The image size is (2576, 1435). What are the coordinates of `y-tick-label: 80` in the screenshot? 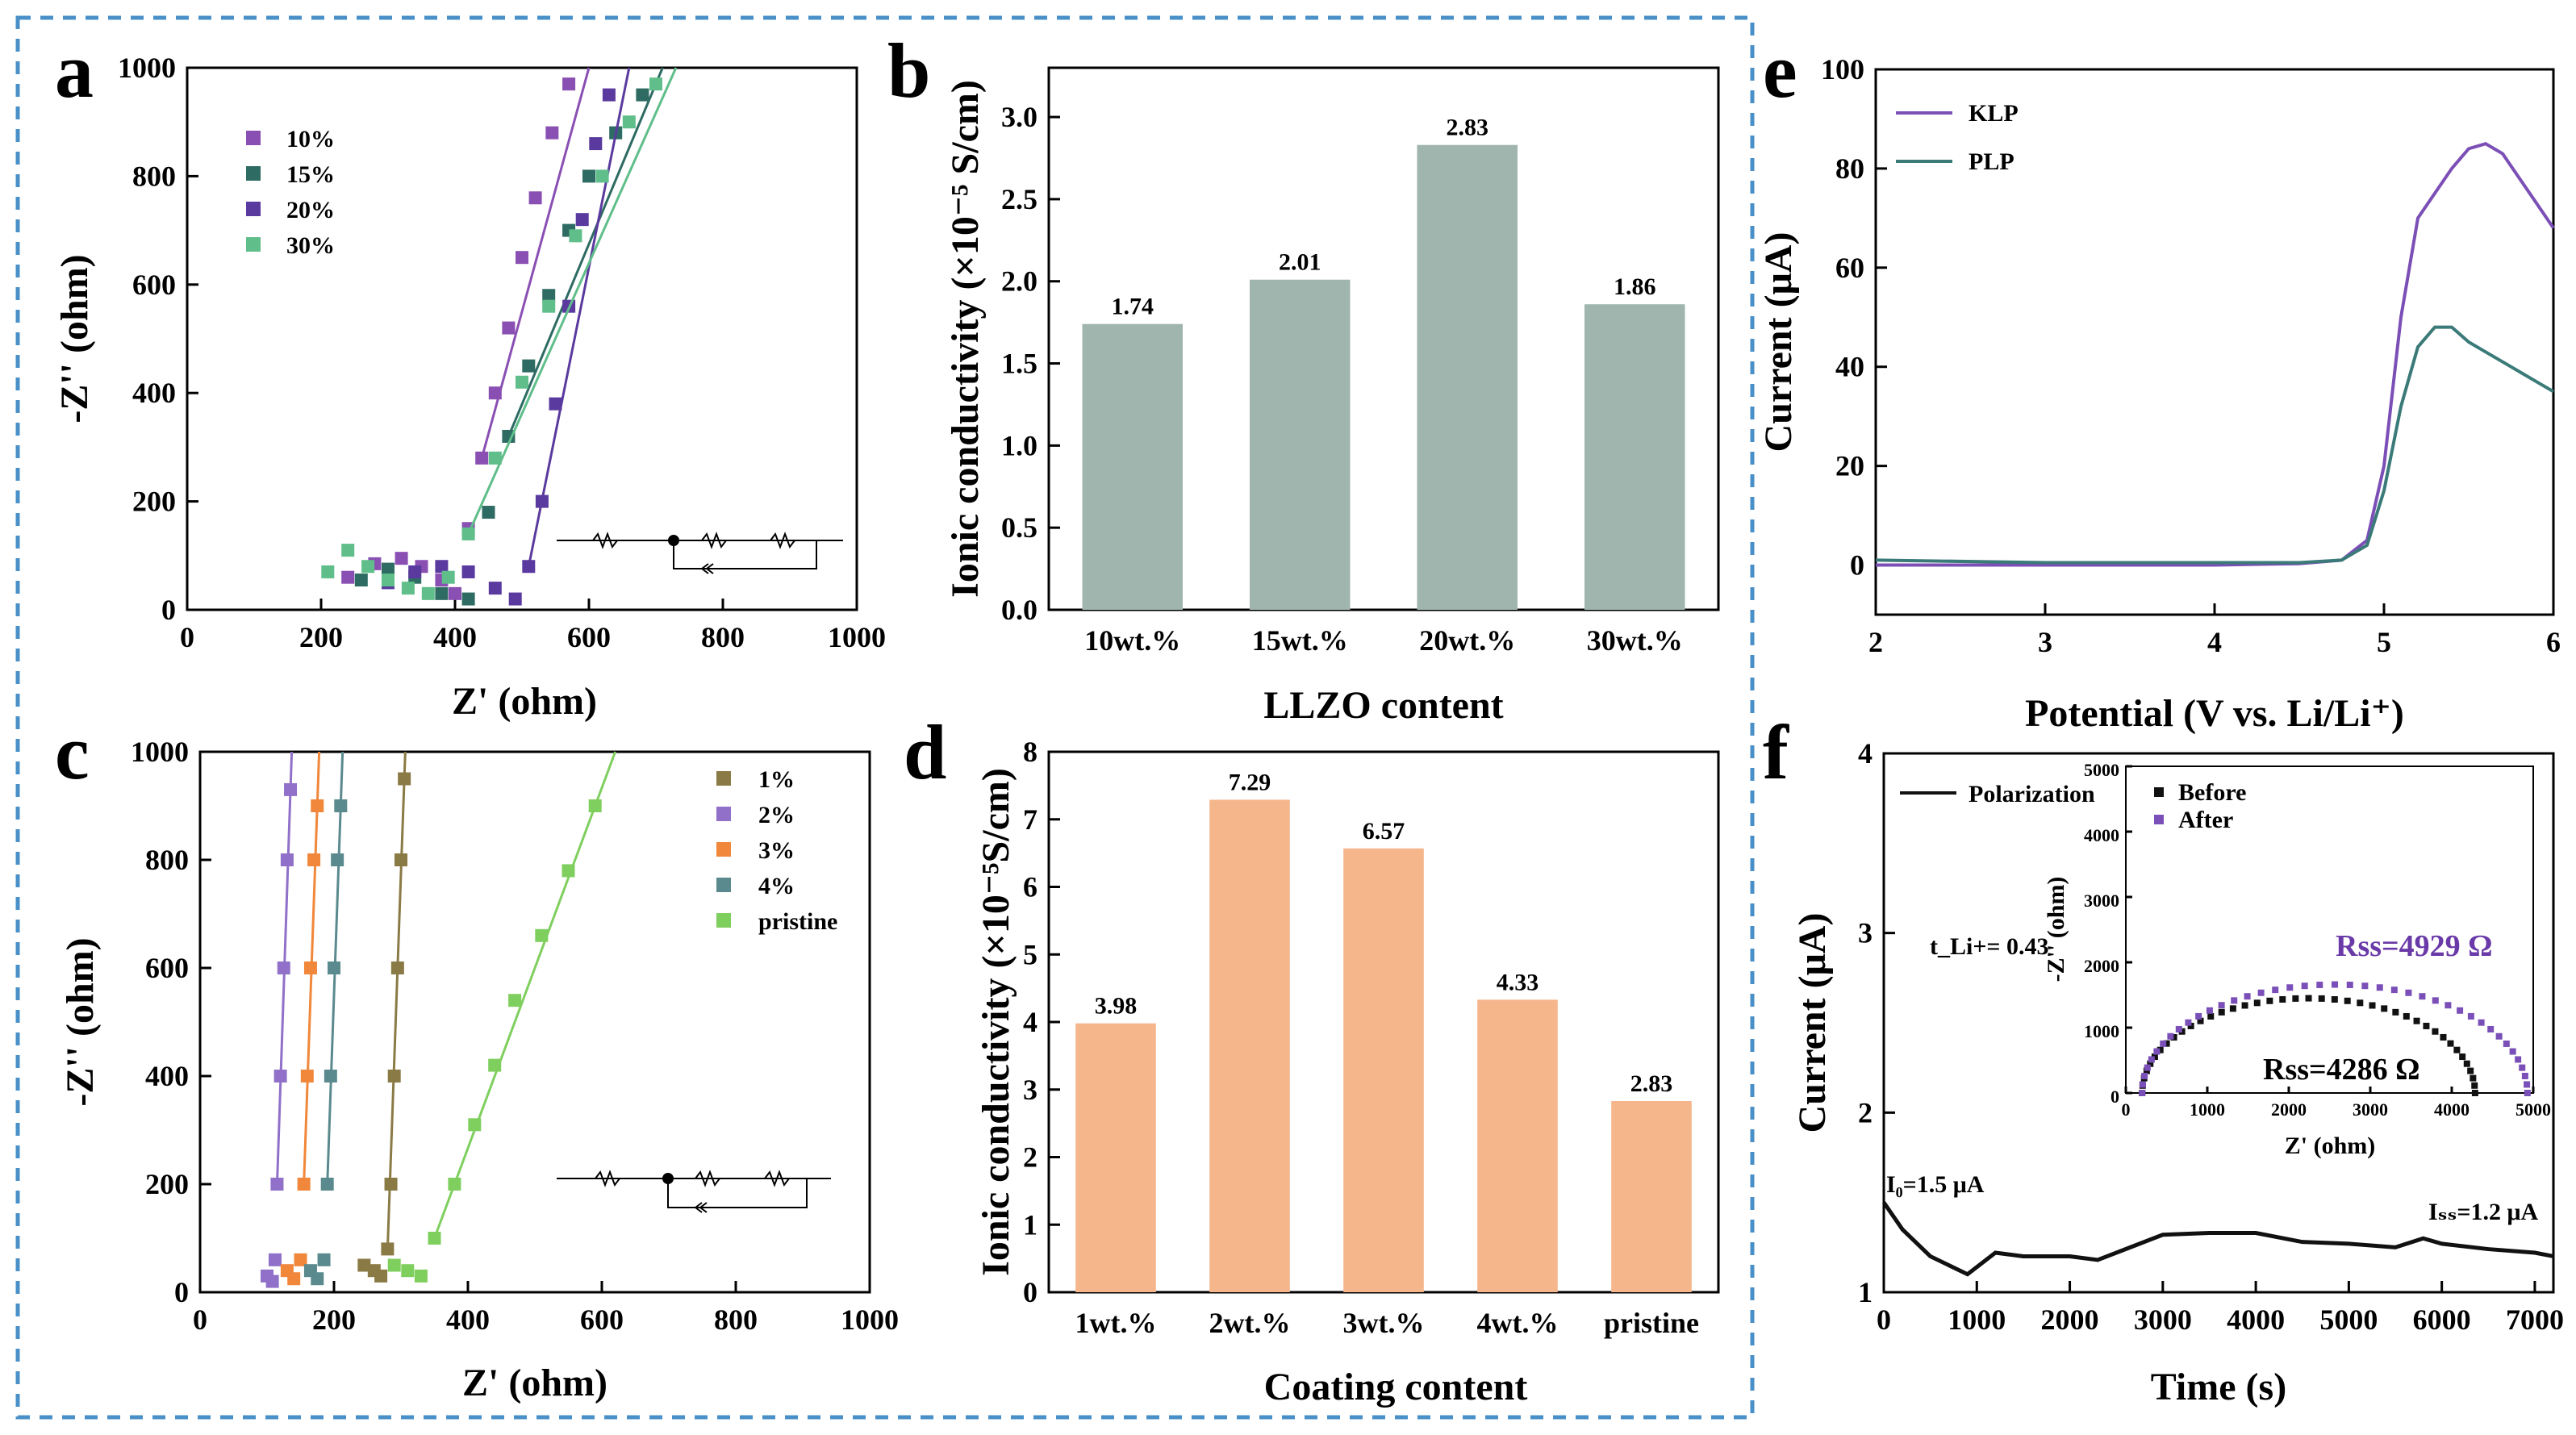 It's located at (1850, 168).